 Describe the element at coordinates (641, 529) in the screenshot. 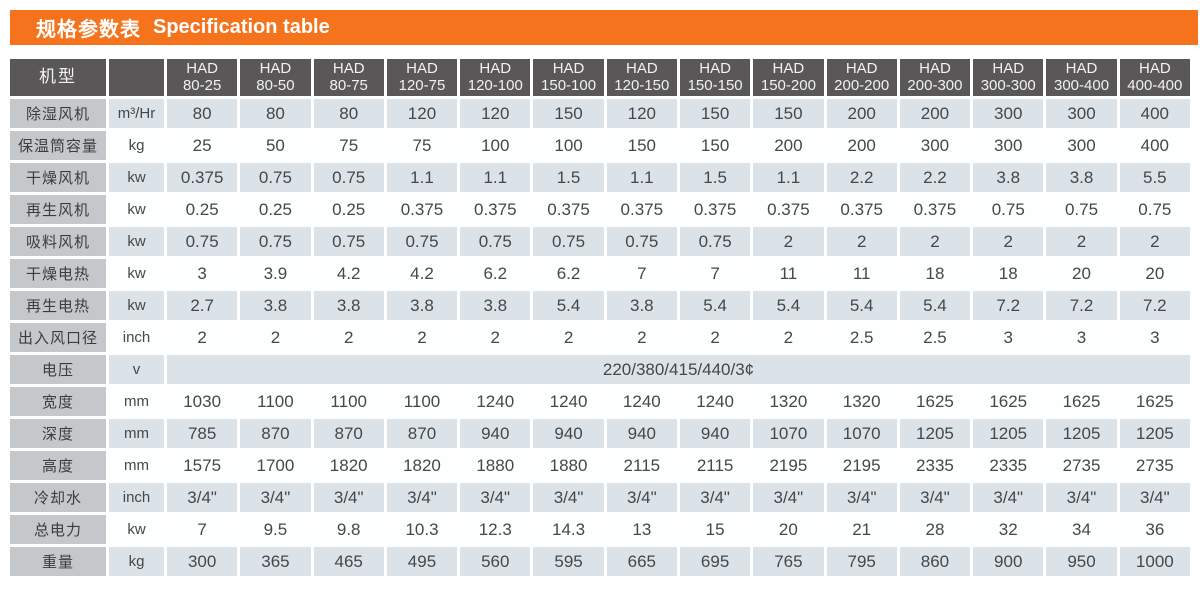

I see `spec-value: 13` at that location.